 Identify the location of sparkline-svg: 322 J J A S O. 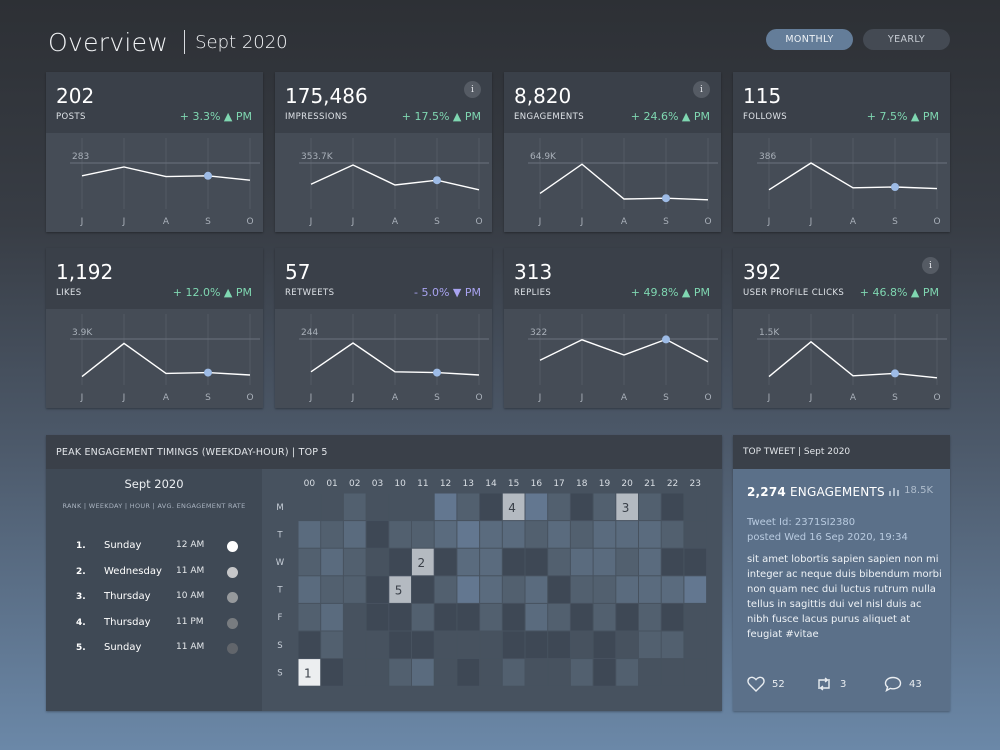
(623, 358).